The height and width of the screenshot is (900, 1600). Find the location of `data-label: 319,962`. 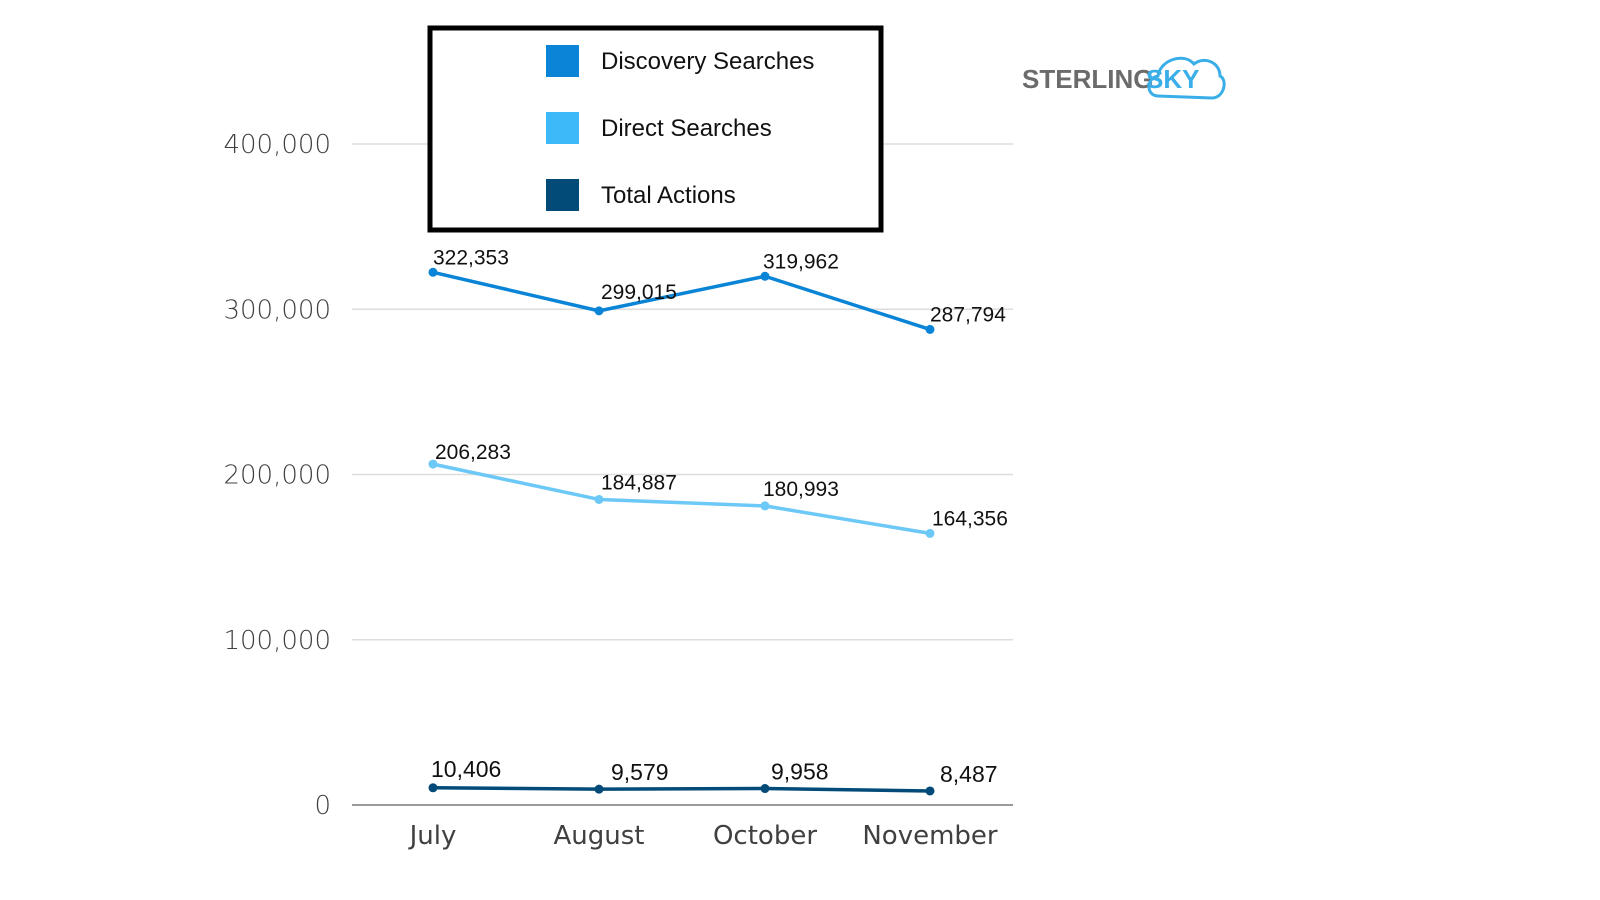

data-label: 319,962 is located at coordinates (801, 261).